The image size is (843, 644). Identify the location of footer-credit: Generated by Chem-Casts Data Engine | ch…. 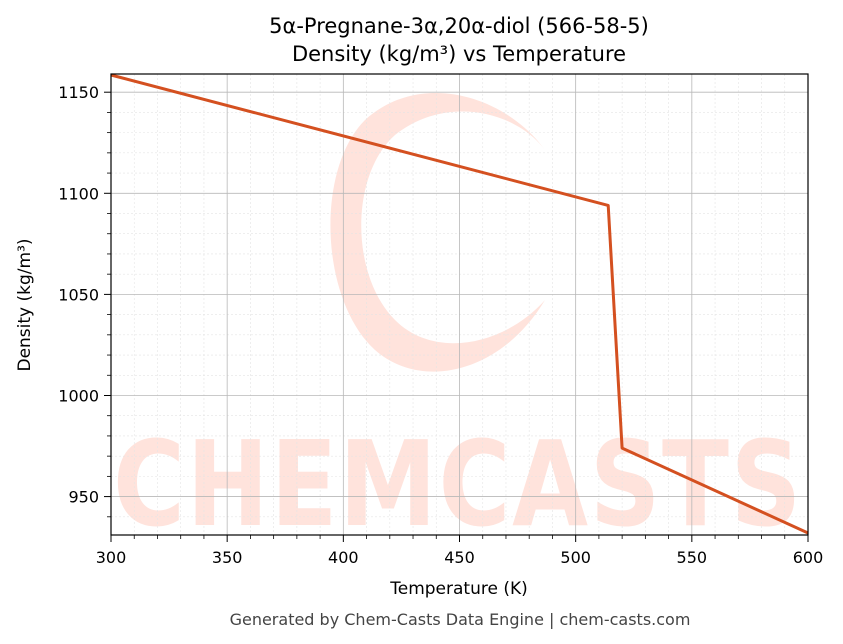
(460, 619).